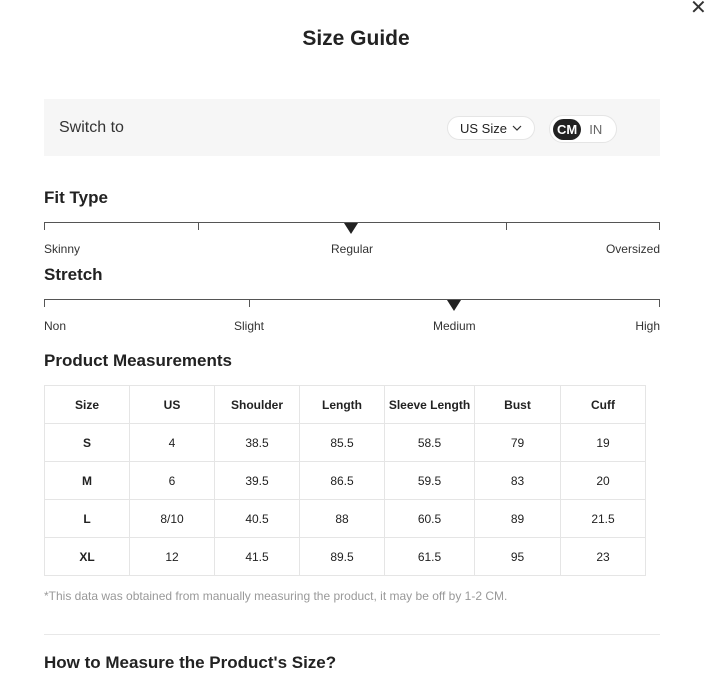 The image size is (707, 673). Describe the element at coordinates (172, 556) in the screenshot. I see `table-cell: 12` at that location.